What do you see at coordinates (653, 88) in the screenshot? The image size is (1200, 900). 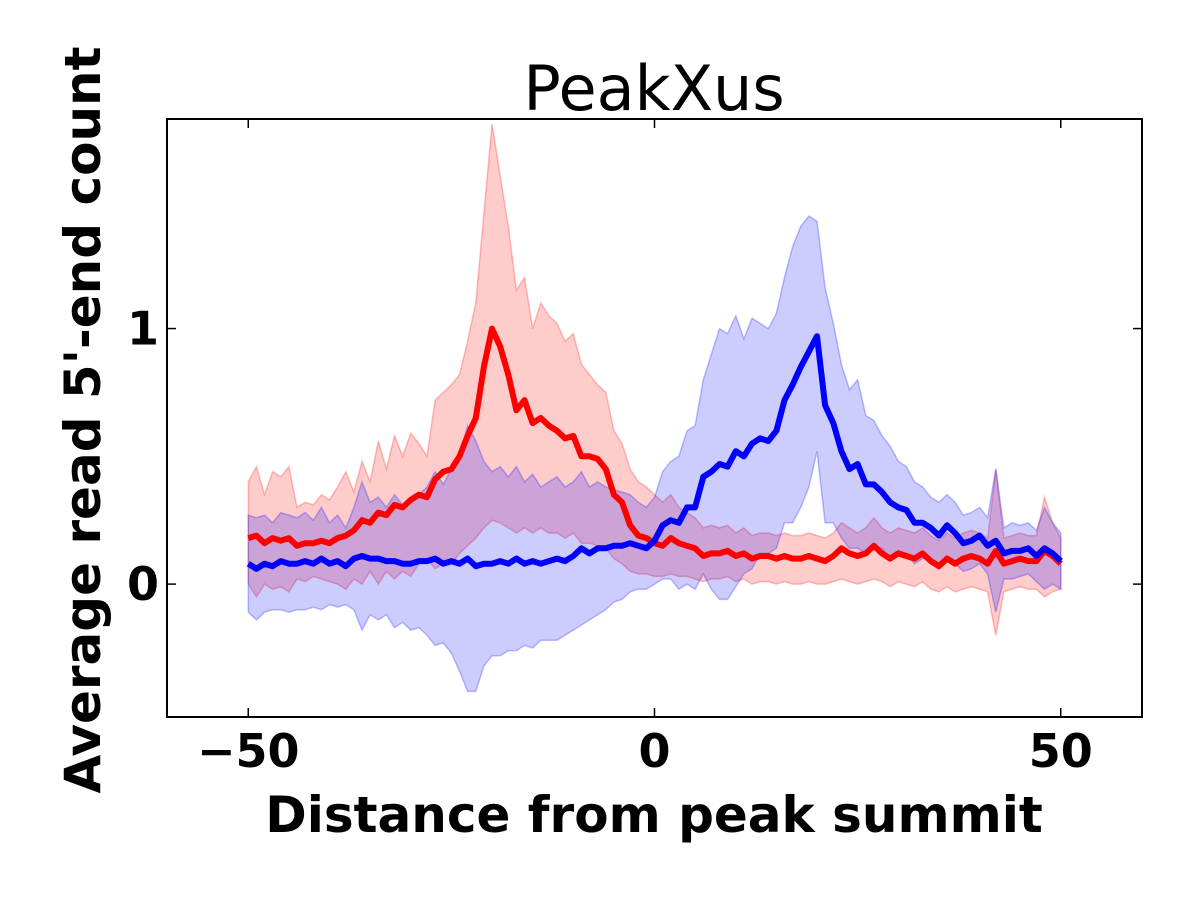 I see `chart-title: PeakXus` at bounding box center [653, 88].